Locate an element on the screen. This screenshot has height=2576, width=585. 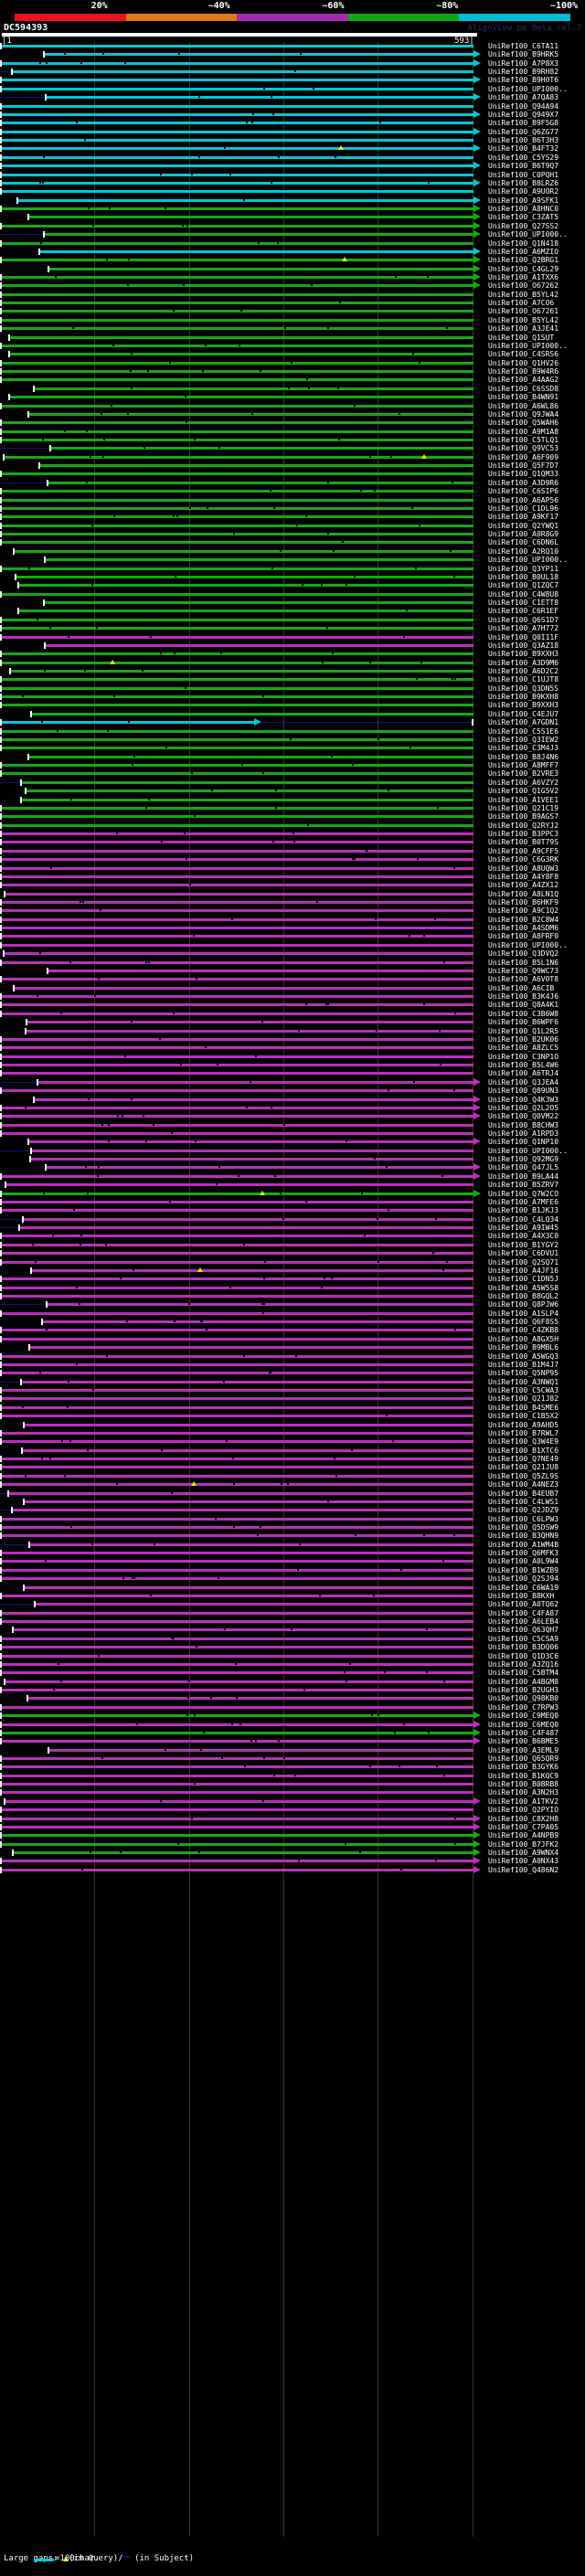
hit-label: UniRef100_C7RPW3 is located at coordinates (523, 1707).